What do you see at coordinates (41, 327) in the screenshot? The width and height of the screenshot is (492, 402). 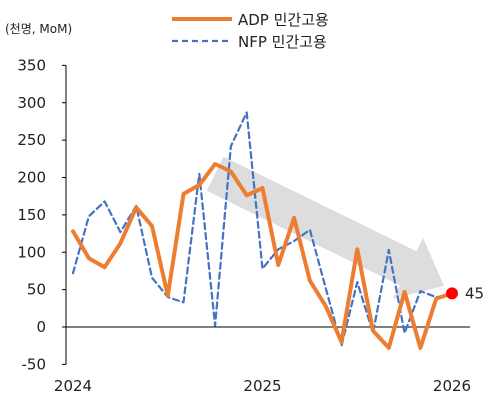 I see `y-tick-label: 0` at bounding box center [41, 327].